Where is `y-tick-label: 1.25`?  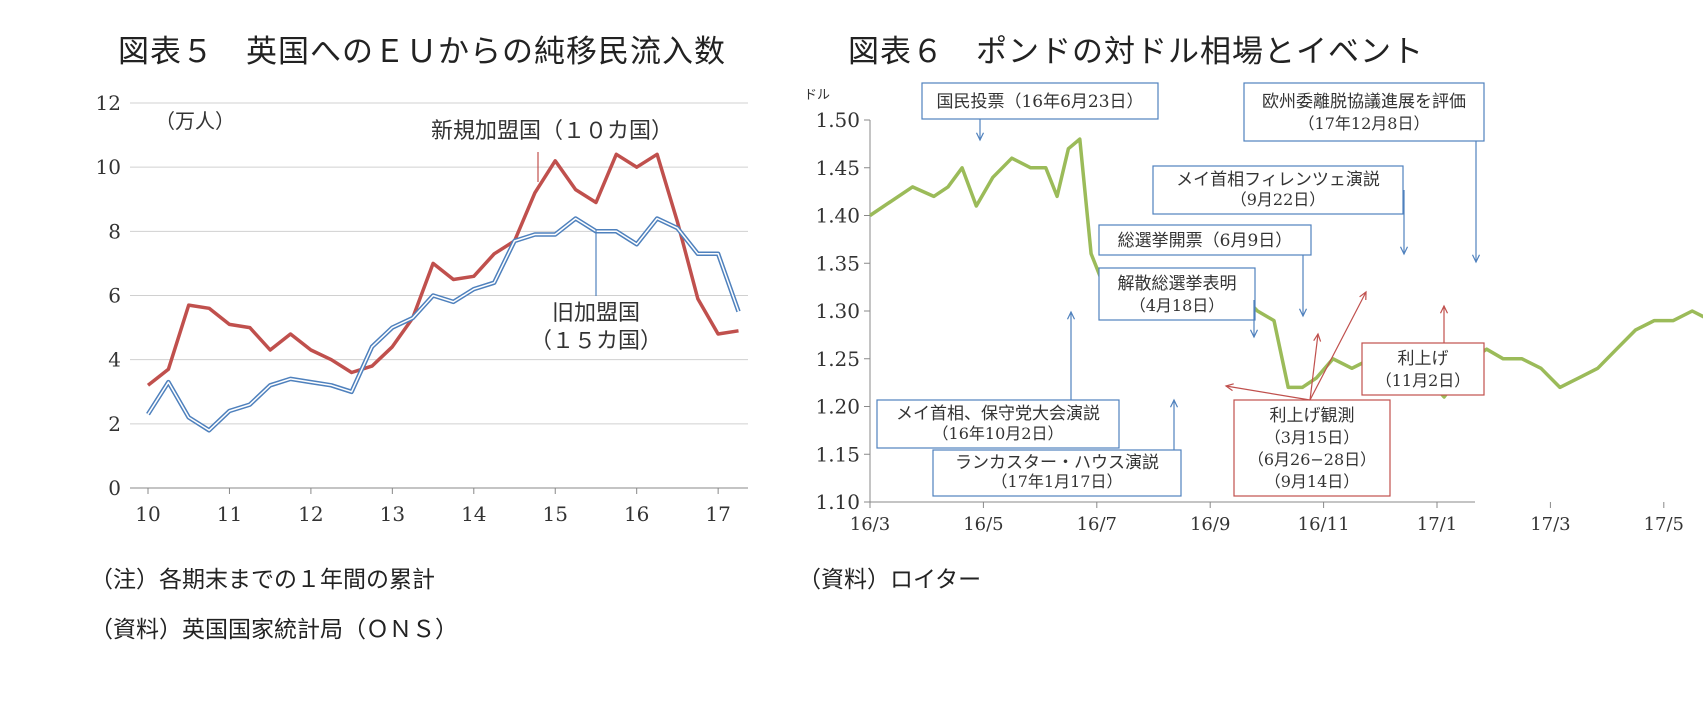
y-tick-label: 1.25 is located at coordinates (837, 359).